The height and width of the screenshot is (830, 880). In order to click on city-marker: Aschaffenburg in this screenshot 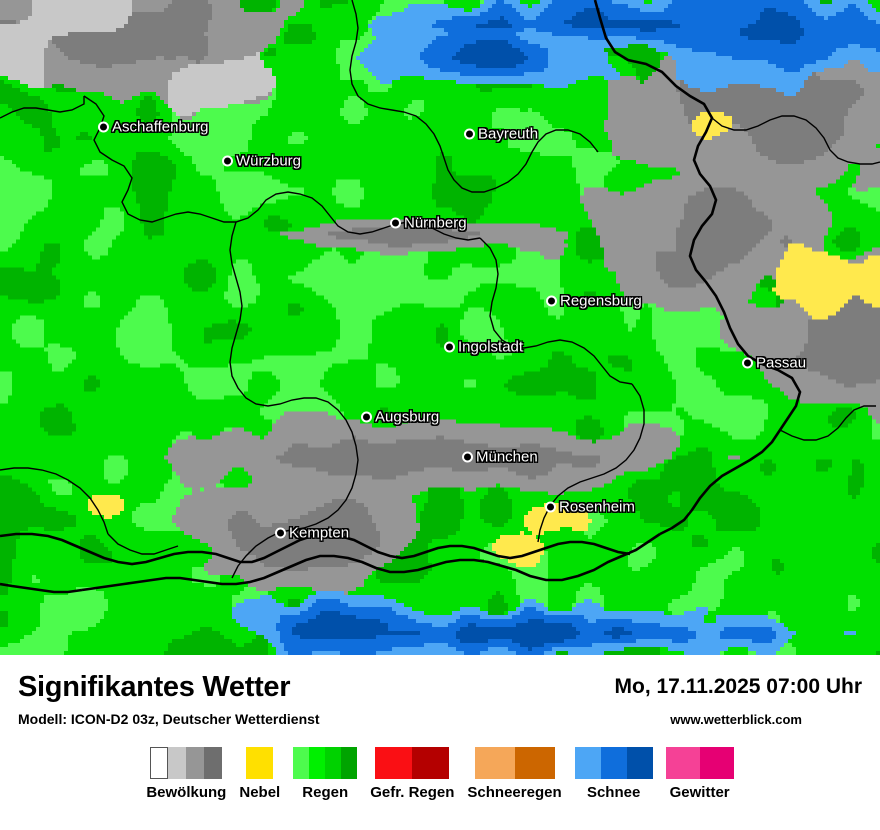, I will do `click(153, 127)`.